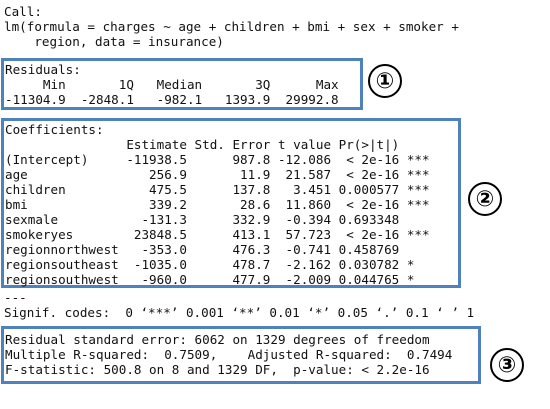  I want to click on call-label: Call:, so click(23, 11).